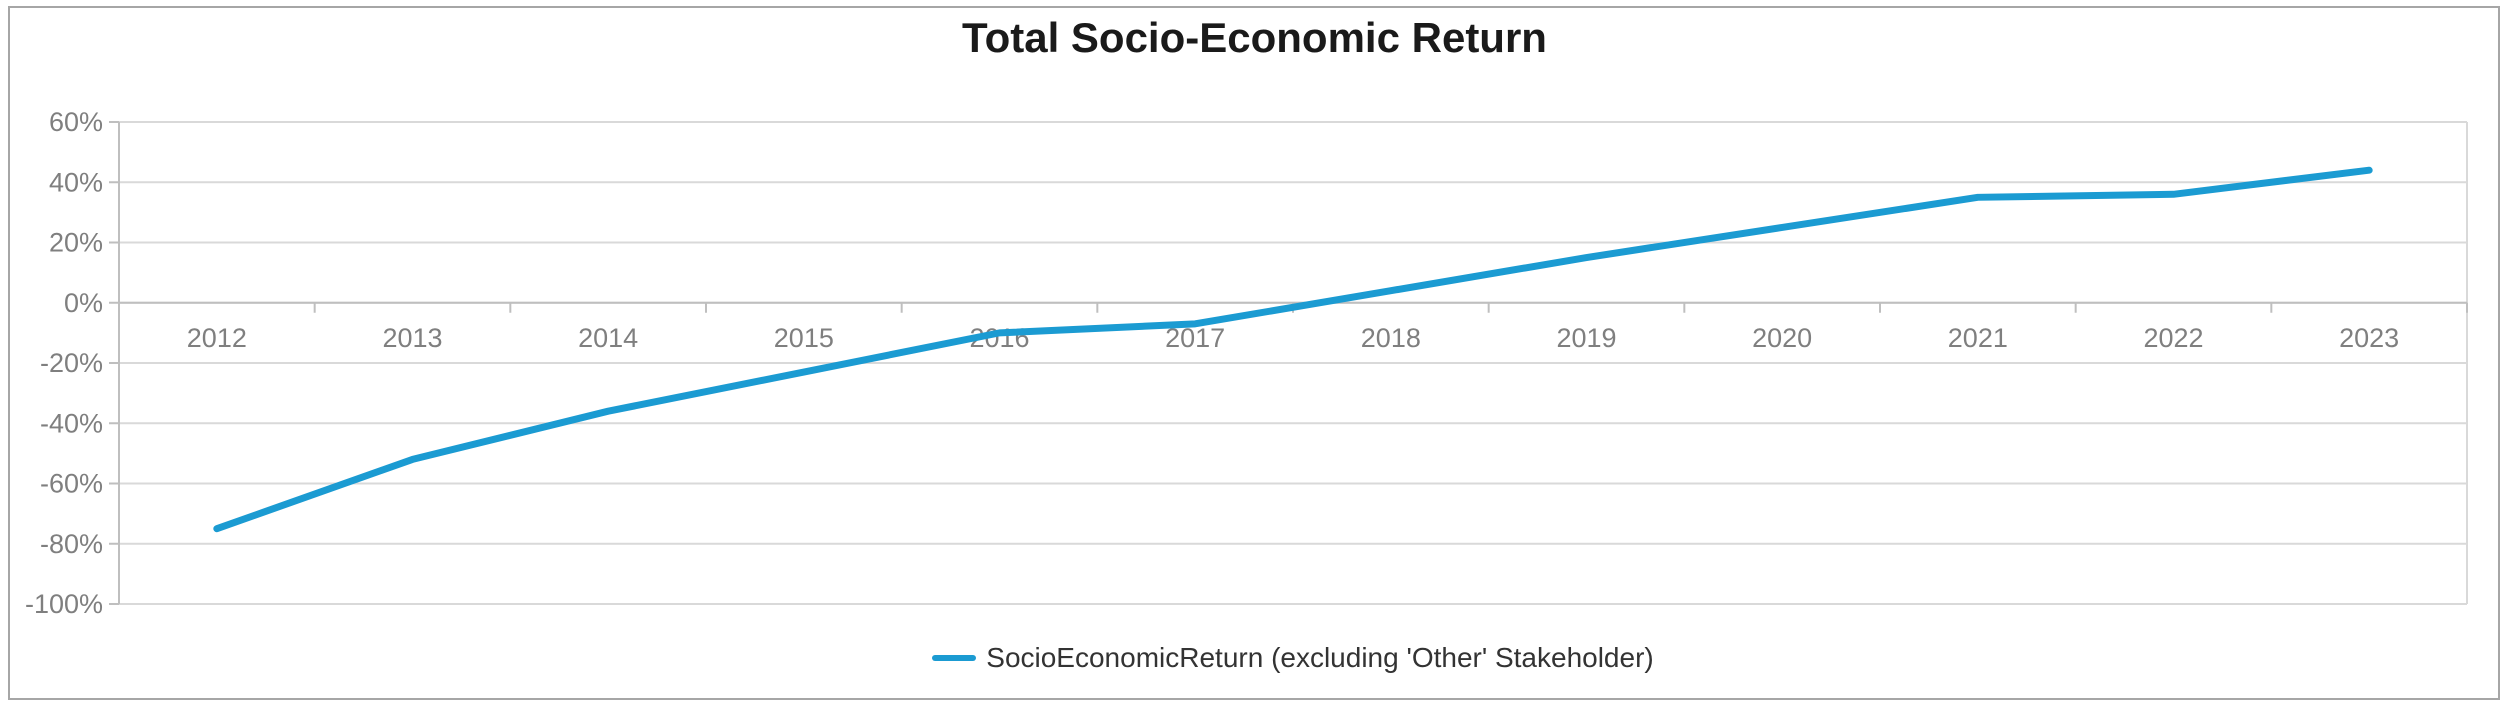  Describe the element at coordinates (1586, 338) in the screenshot. I see `x-axis-label: 2019` at that location.